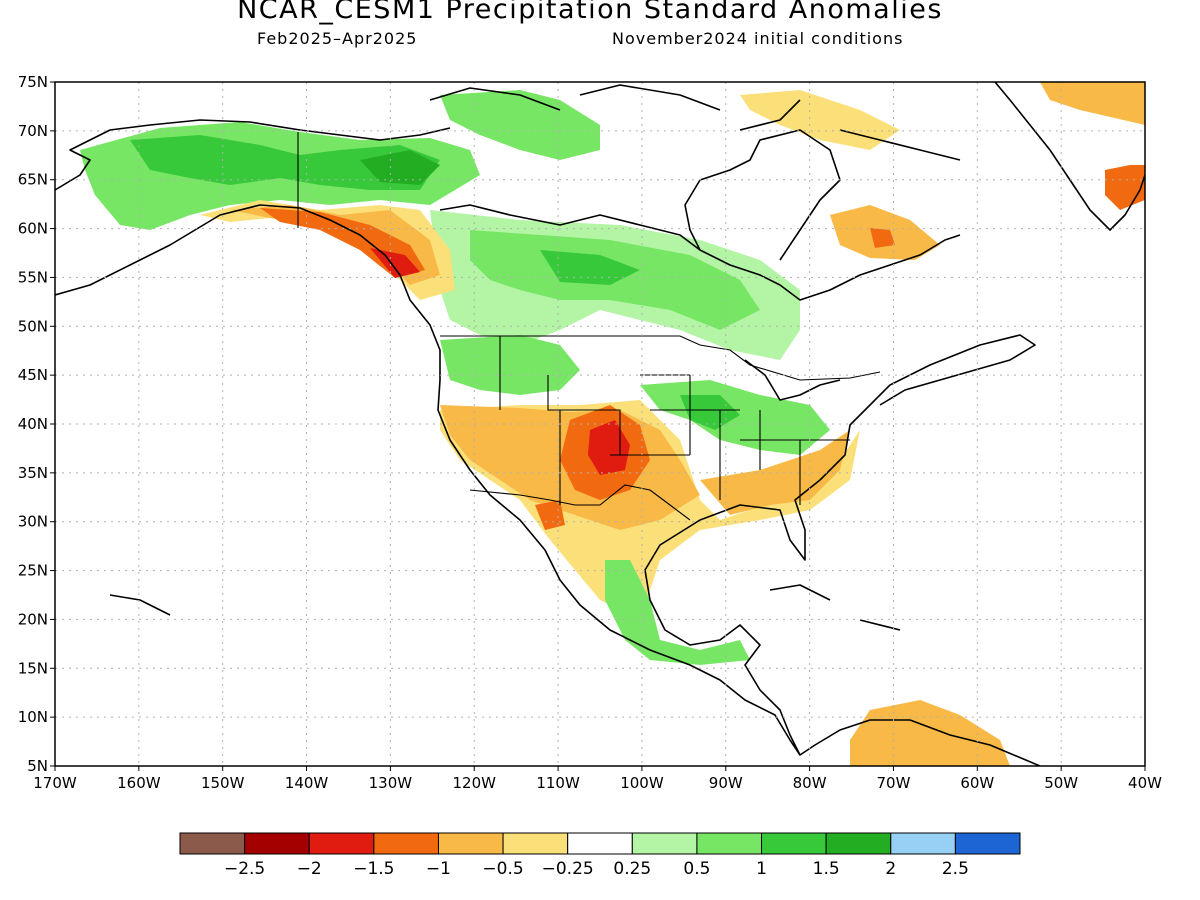 The width and height of the screenshot is (1200, 900). Describe the element at coordinates (395, 263) in the screenshot. I see `anomaly-dry-gulf-alaska-peak` at that location.